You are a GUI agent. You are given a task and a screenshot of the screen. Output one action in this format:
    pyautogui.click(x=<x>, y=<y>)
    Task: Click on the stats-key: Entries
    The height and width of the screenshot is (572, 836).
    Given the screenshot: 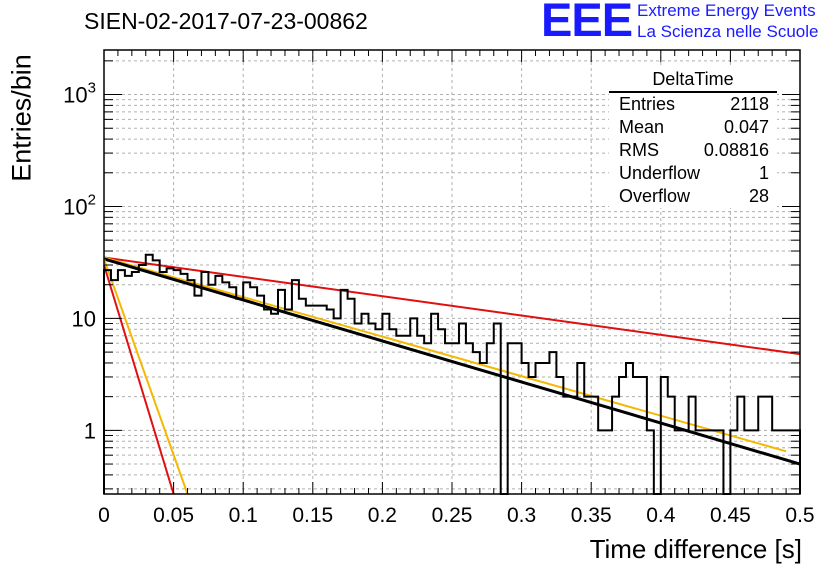 What is the action you would take?
    pyautogui.click(x=647, y=104)
    